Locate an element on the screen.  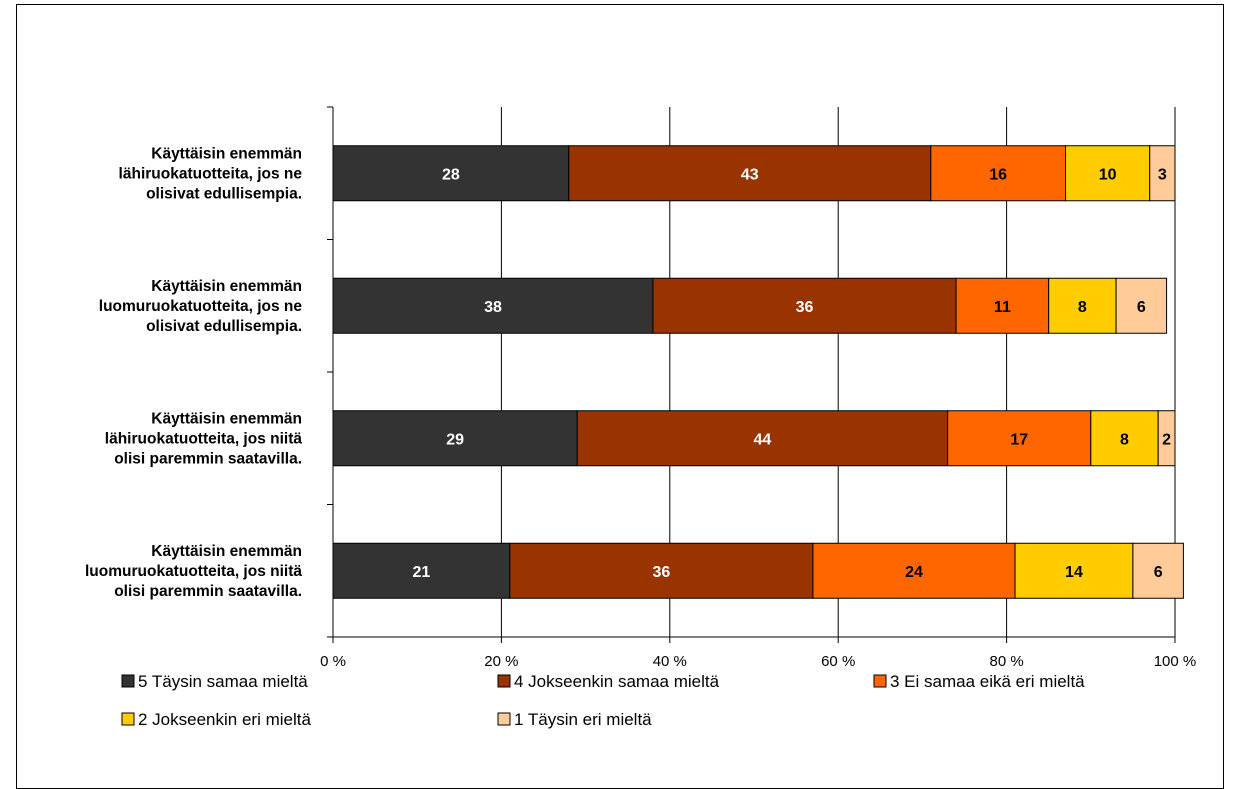
data-label: 17 is located at coordinates (1019, 439).